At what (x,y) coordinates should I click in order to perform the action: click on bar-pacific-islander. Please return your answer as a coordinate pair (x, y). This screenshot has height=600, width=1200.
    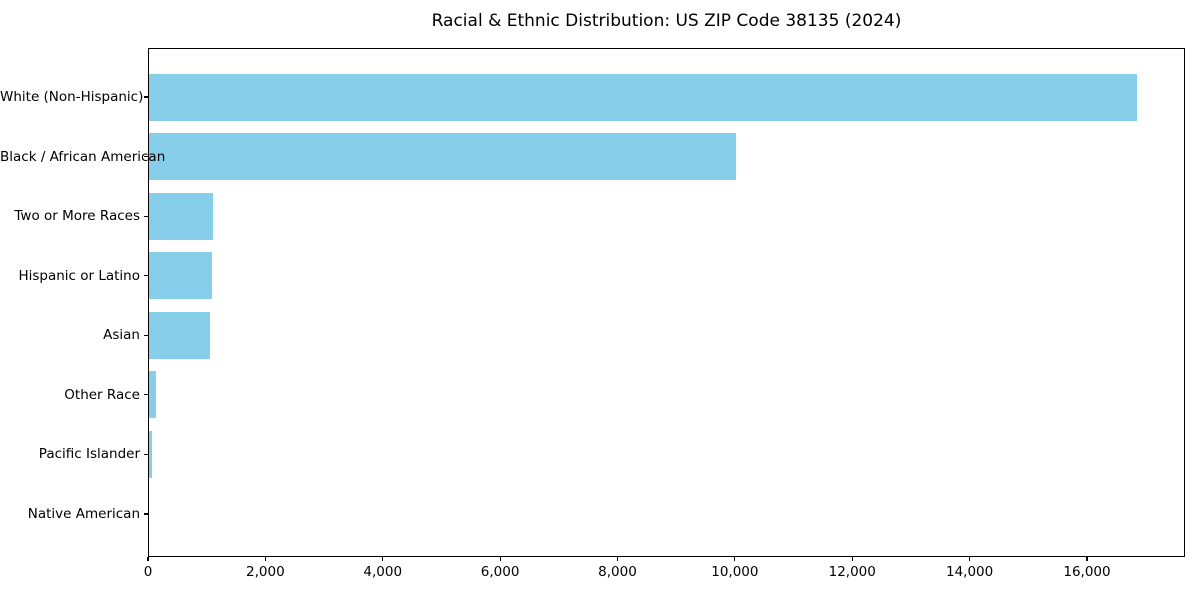
    Looking at the image, I should click on (151, 454).